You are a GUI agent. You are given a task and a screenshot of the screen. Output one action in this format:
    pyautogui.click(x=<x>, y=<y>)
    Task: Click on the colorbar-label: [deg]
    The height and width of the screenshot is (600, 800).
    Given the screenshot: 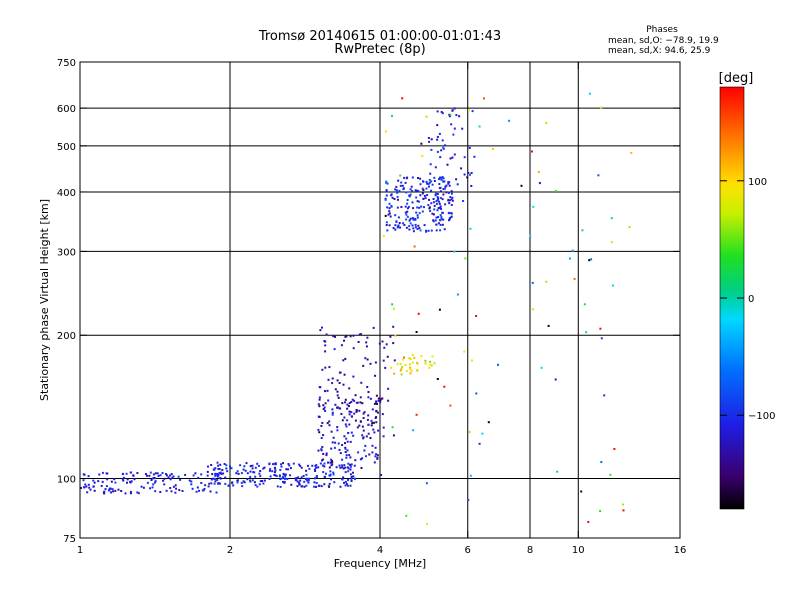 What is the action you would take?
    pyautogui.click(x=736, y=78)
    